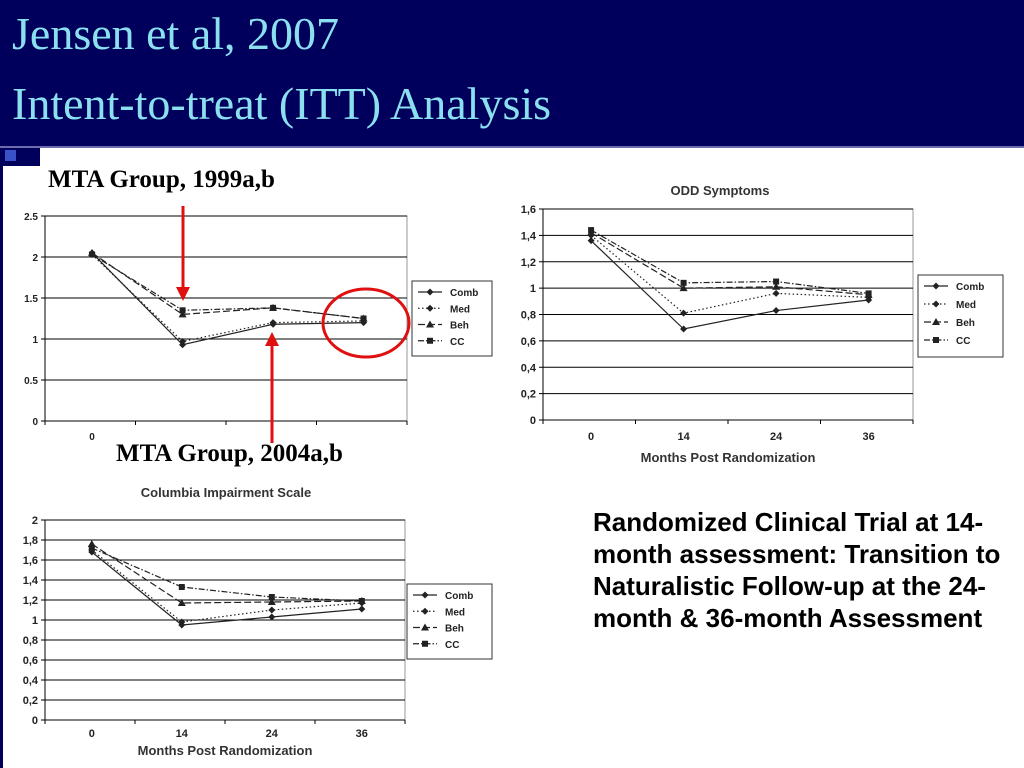 This screenshot has width=1024, height=768. What do you see at coordinates (966, 305) in the screenshot?
I see `chart-2-legend-label: Med` at bounding box center [966, 305].